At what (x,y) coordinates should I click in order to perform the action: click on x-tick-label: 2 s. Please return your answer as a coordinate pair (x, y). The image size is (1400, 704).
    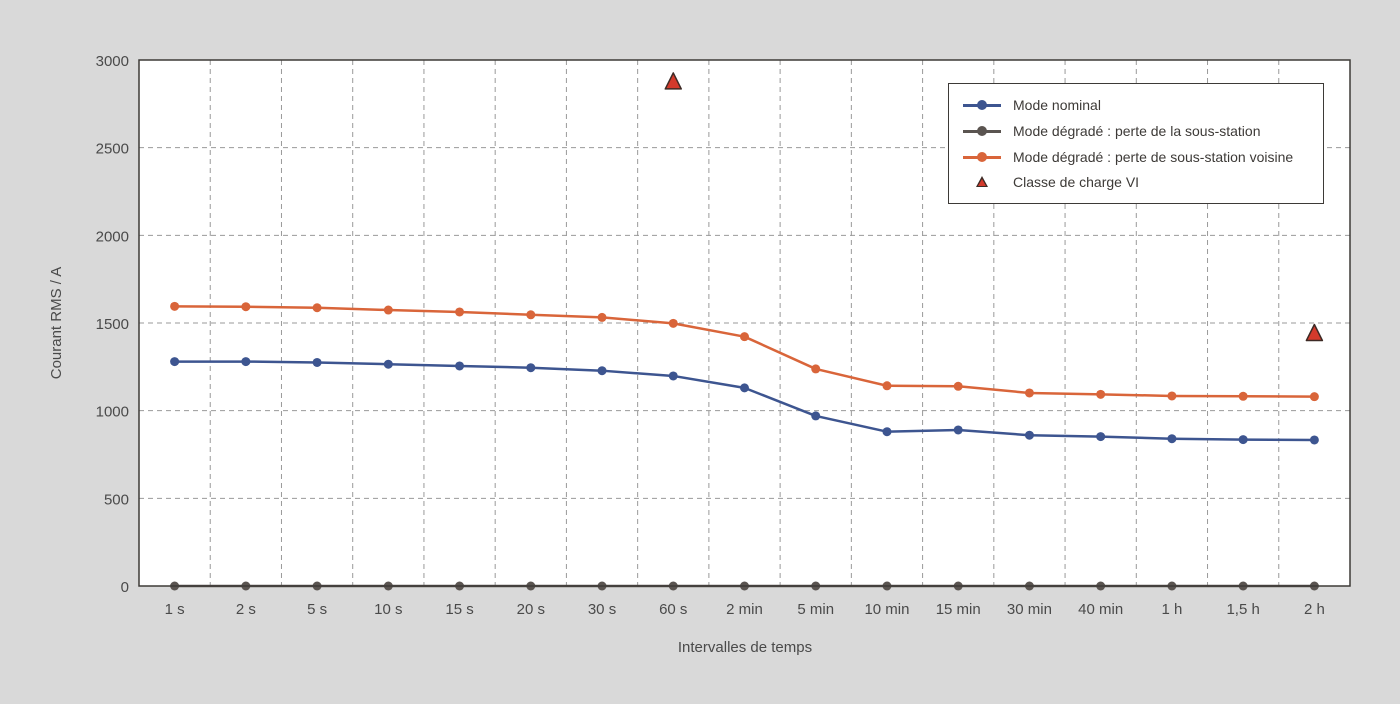
    Looking at the image, I should click on (246, 609).